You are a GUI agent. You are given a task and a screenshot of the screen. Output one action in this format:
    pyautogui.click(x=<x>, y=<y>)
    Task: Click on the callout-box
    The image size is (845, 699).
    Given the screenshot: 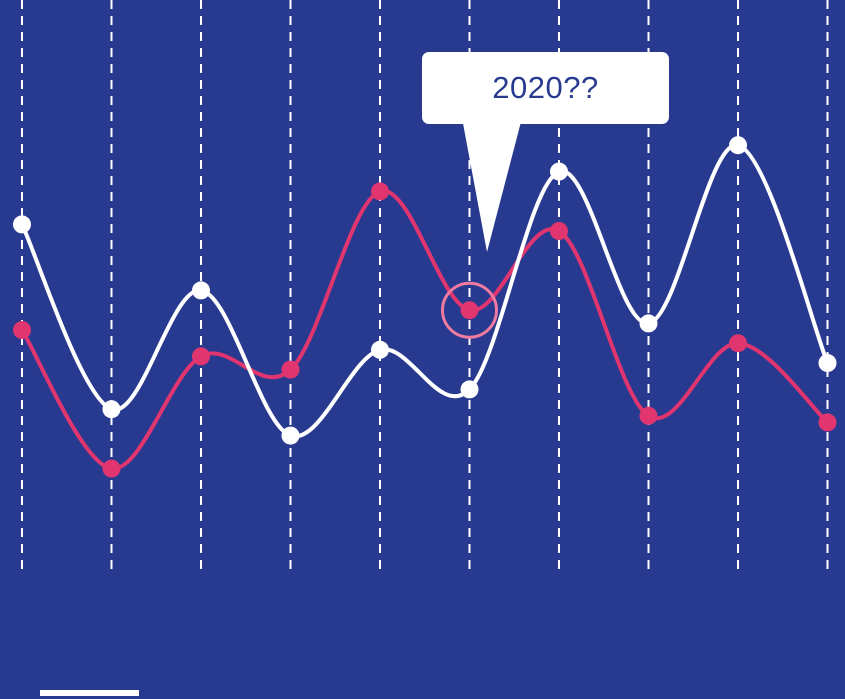 What is the action you would take?
    pyautogui.click(x=545, y=88)
    